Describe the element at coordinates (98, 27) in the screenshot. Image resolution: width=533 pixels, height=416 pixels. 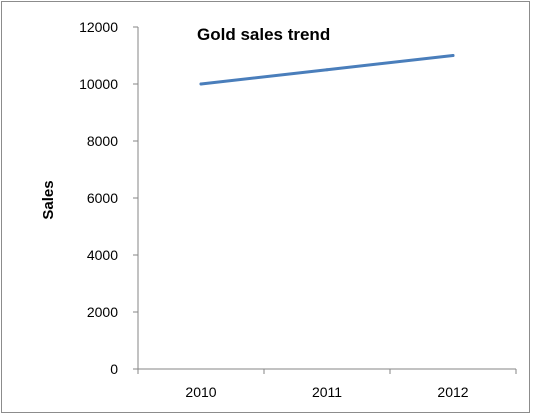
I see `y-tick-label: 12000` at that location.